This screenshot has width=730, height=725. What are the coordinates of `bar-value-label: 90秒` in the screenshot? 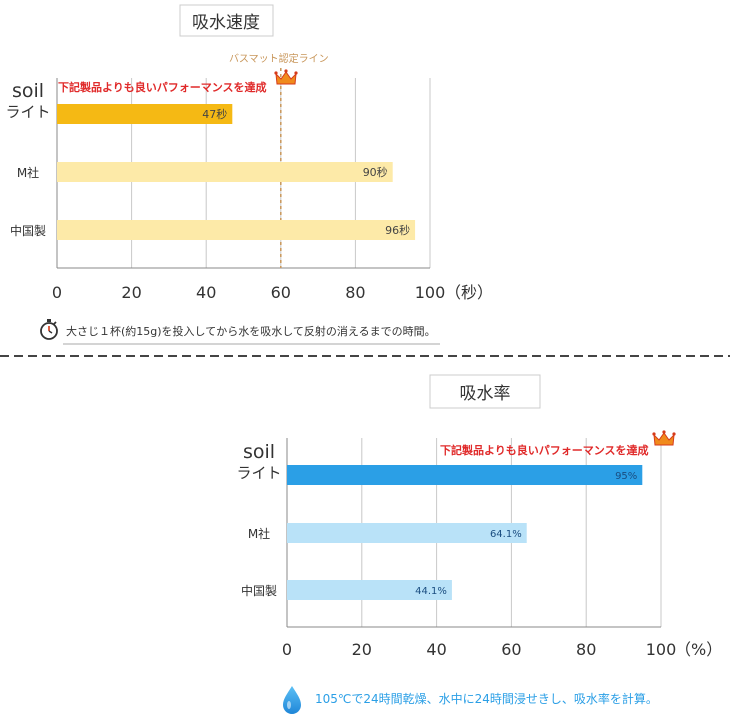 It's located at (375, 172).